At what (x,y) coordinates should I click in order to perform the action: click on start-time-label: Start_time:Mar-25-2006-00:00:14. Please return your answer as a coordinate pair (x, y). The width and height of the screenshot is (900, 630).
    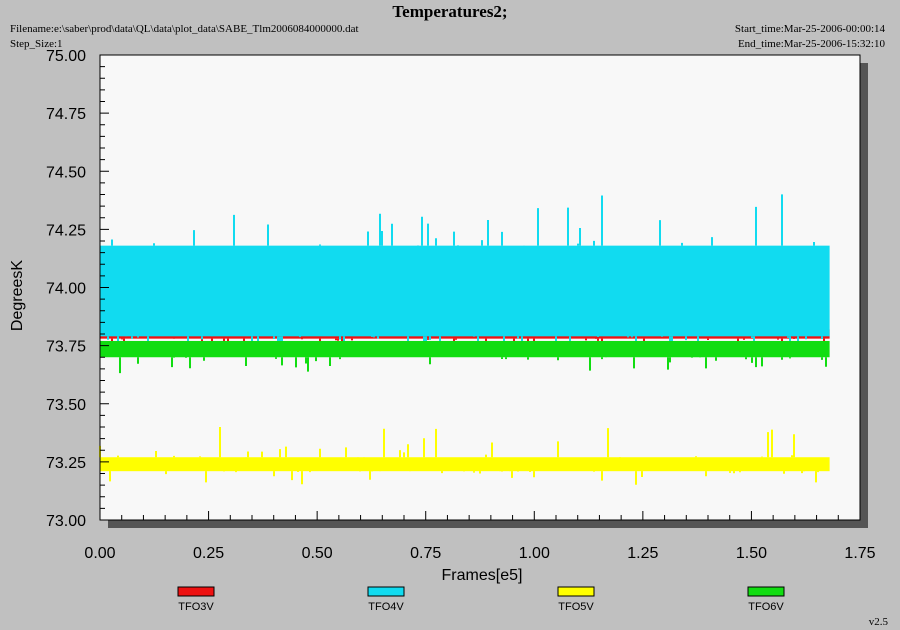
    Looking at the image, I should click on (809, 29).